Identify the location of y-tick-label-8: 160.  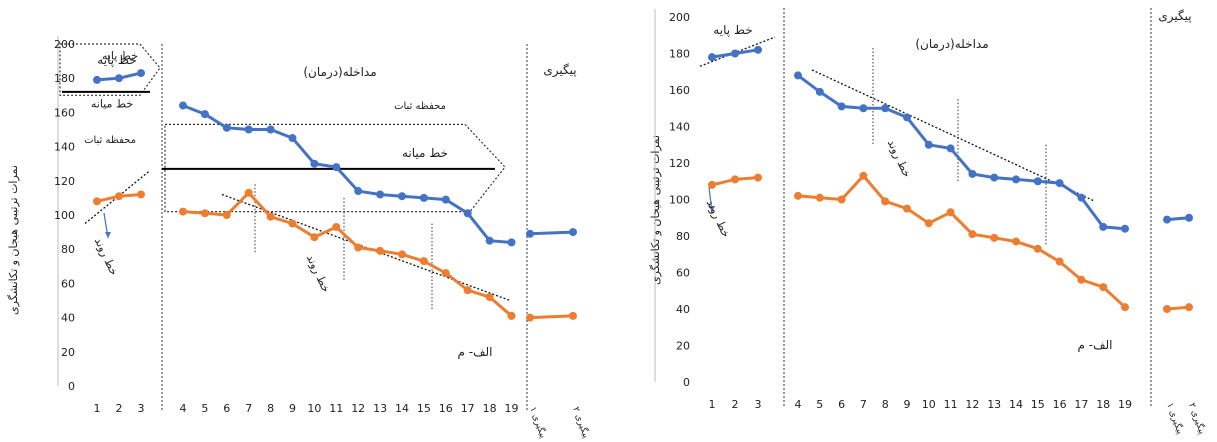
(64, 112).